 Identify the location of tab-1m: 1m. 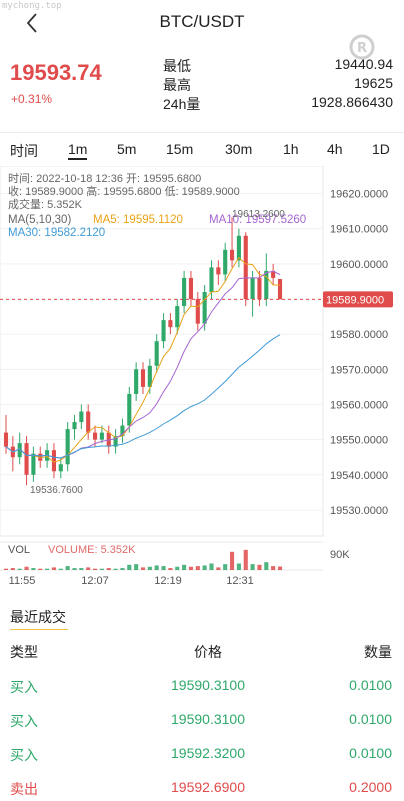
(78, 150).